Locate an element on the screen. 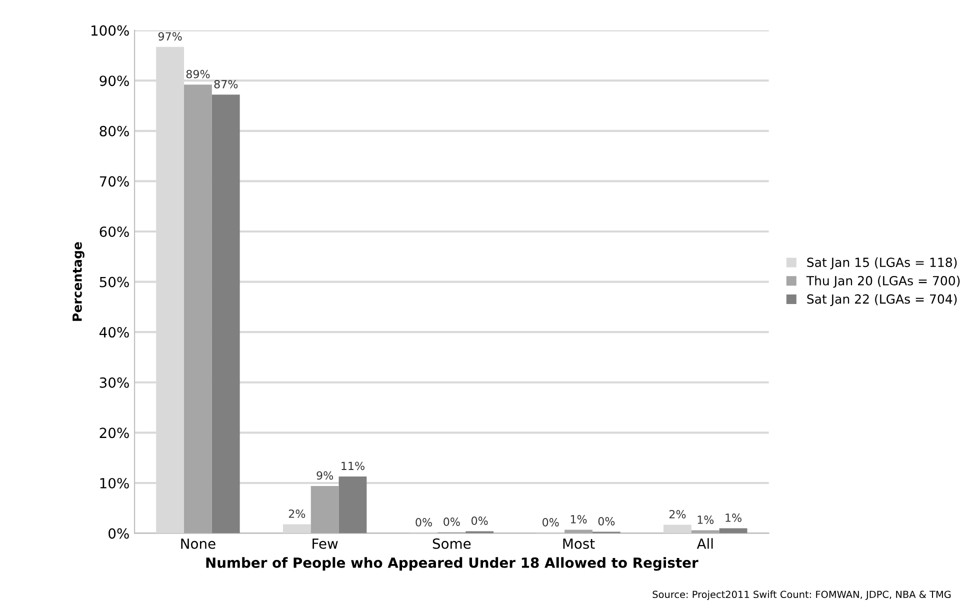  y-tick-label: 90% is located at coordinates (114, 81).